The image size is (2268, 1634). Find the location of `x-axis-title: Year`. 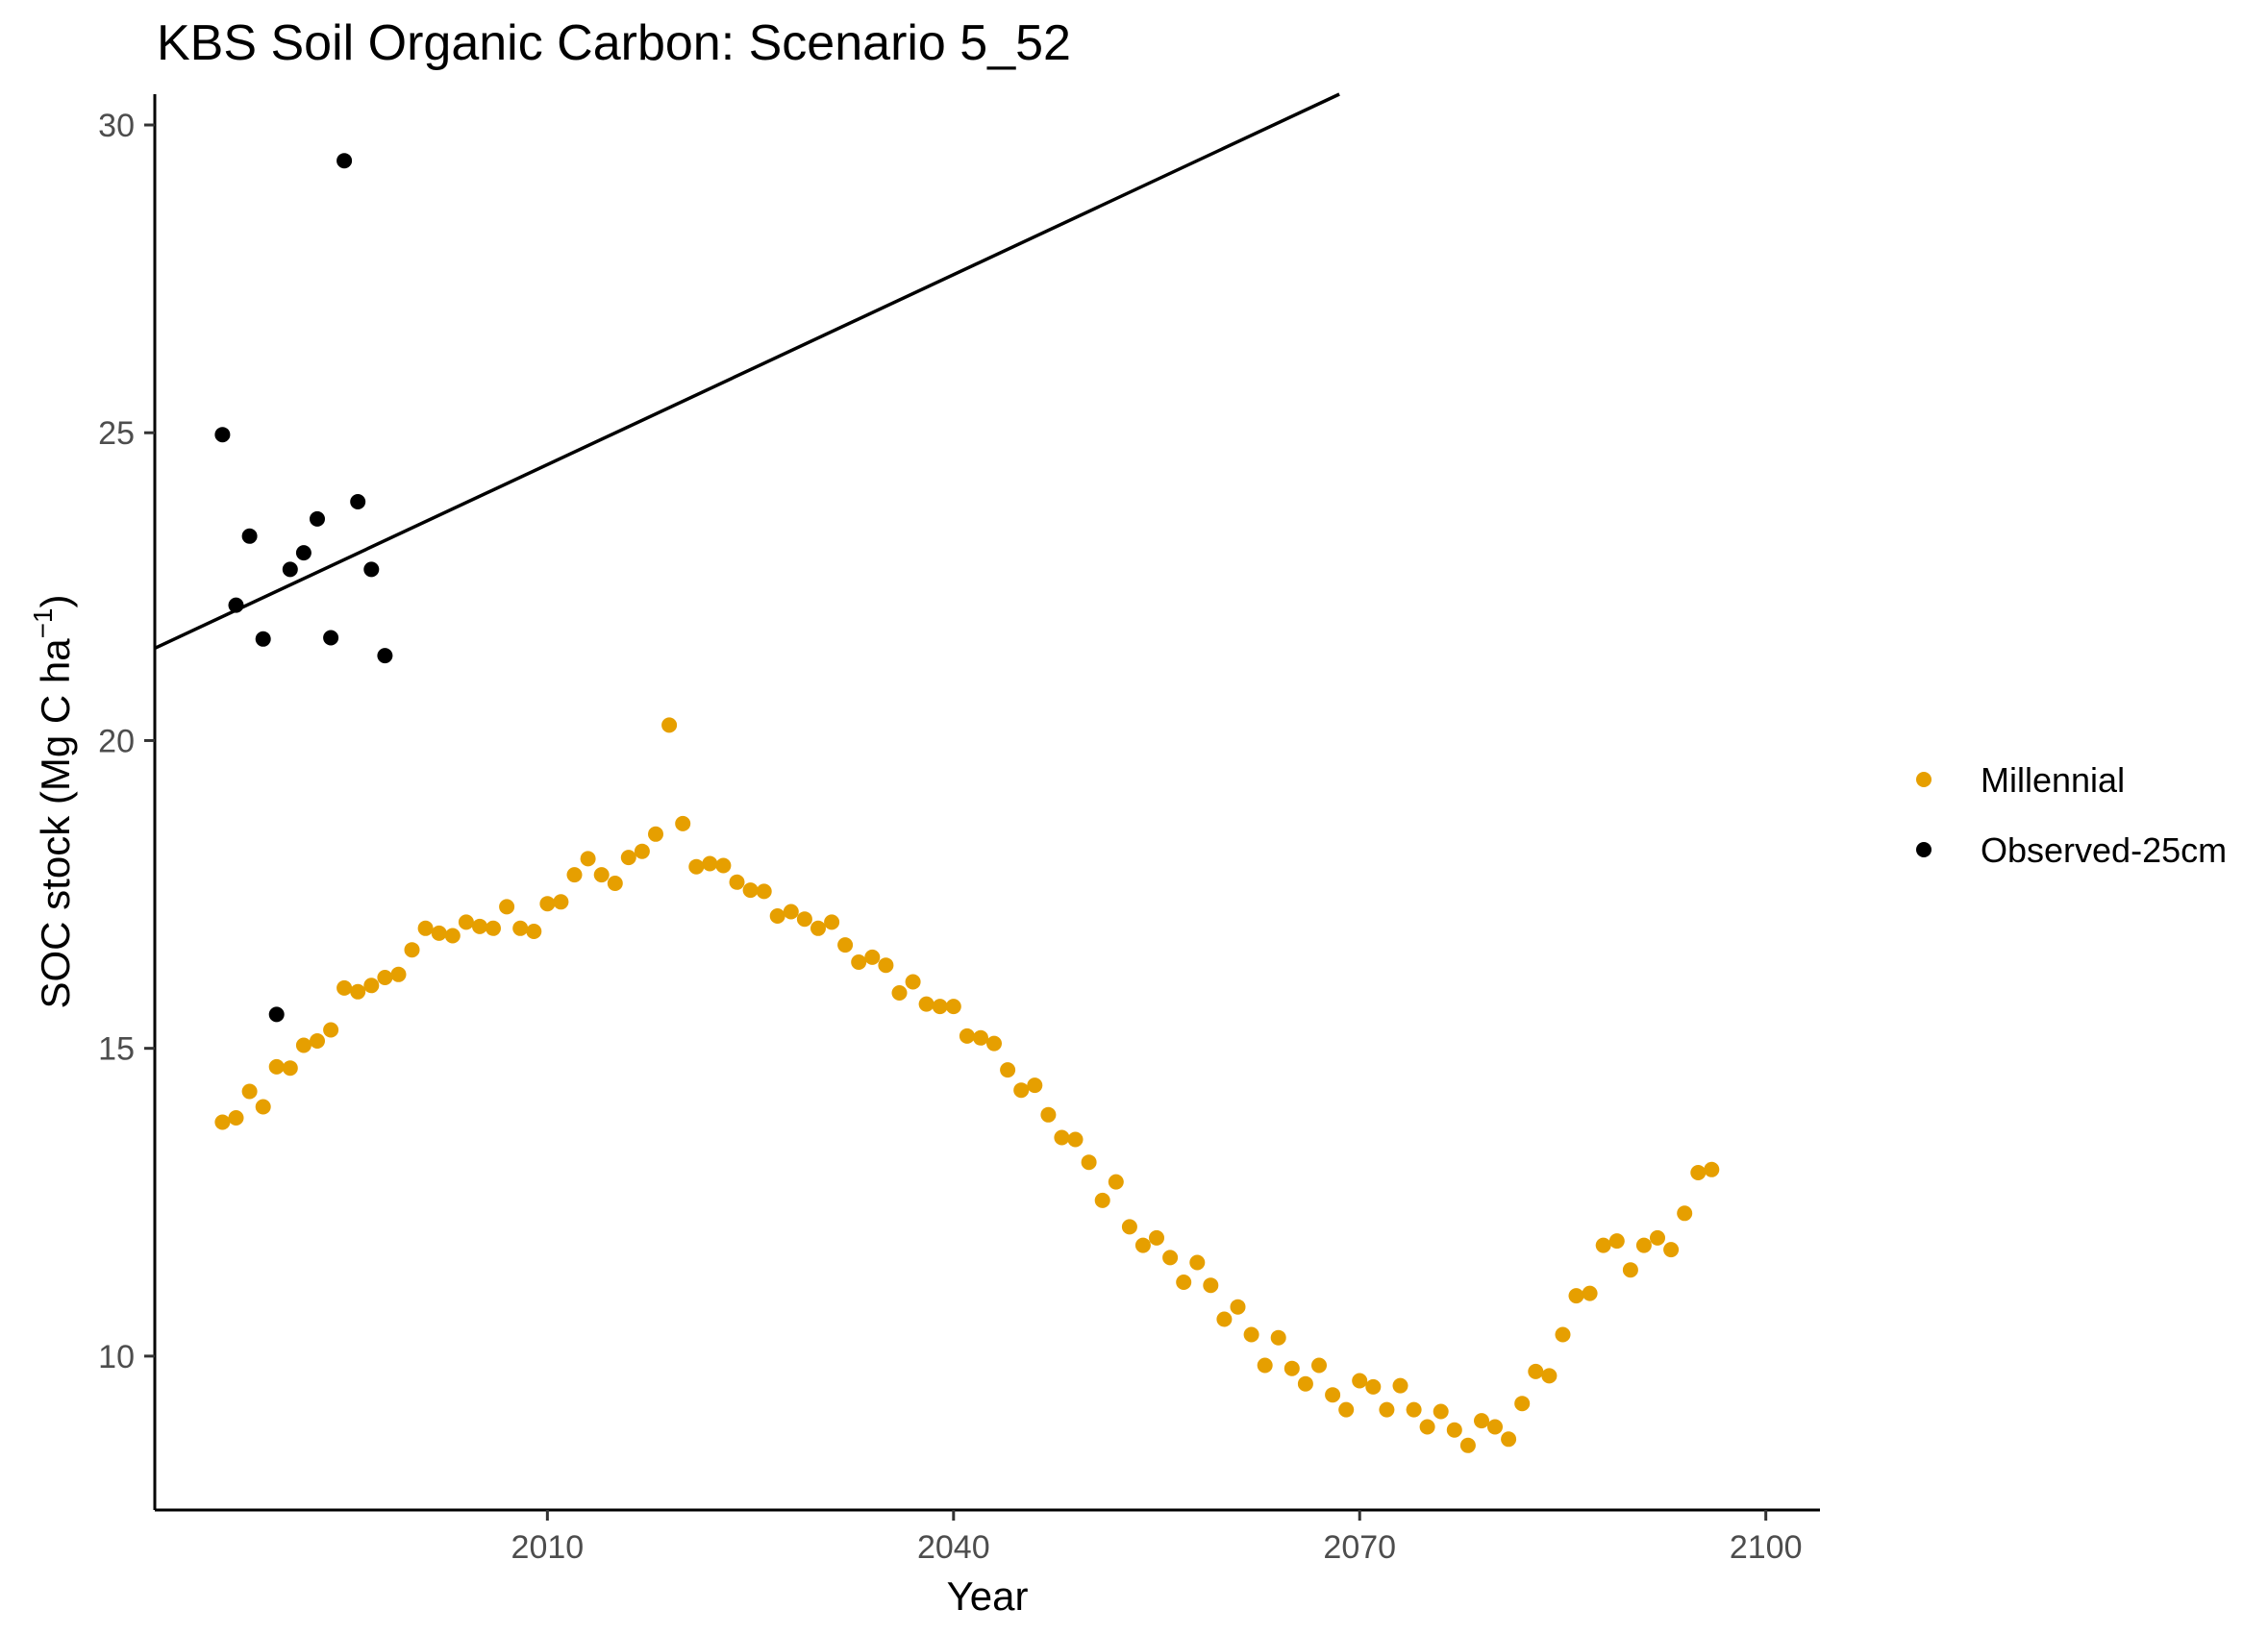

x-axis-title: Year is located at coordinates (988, 1596).